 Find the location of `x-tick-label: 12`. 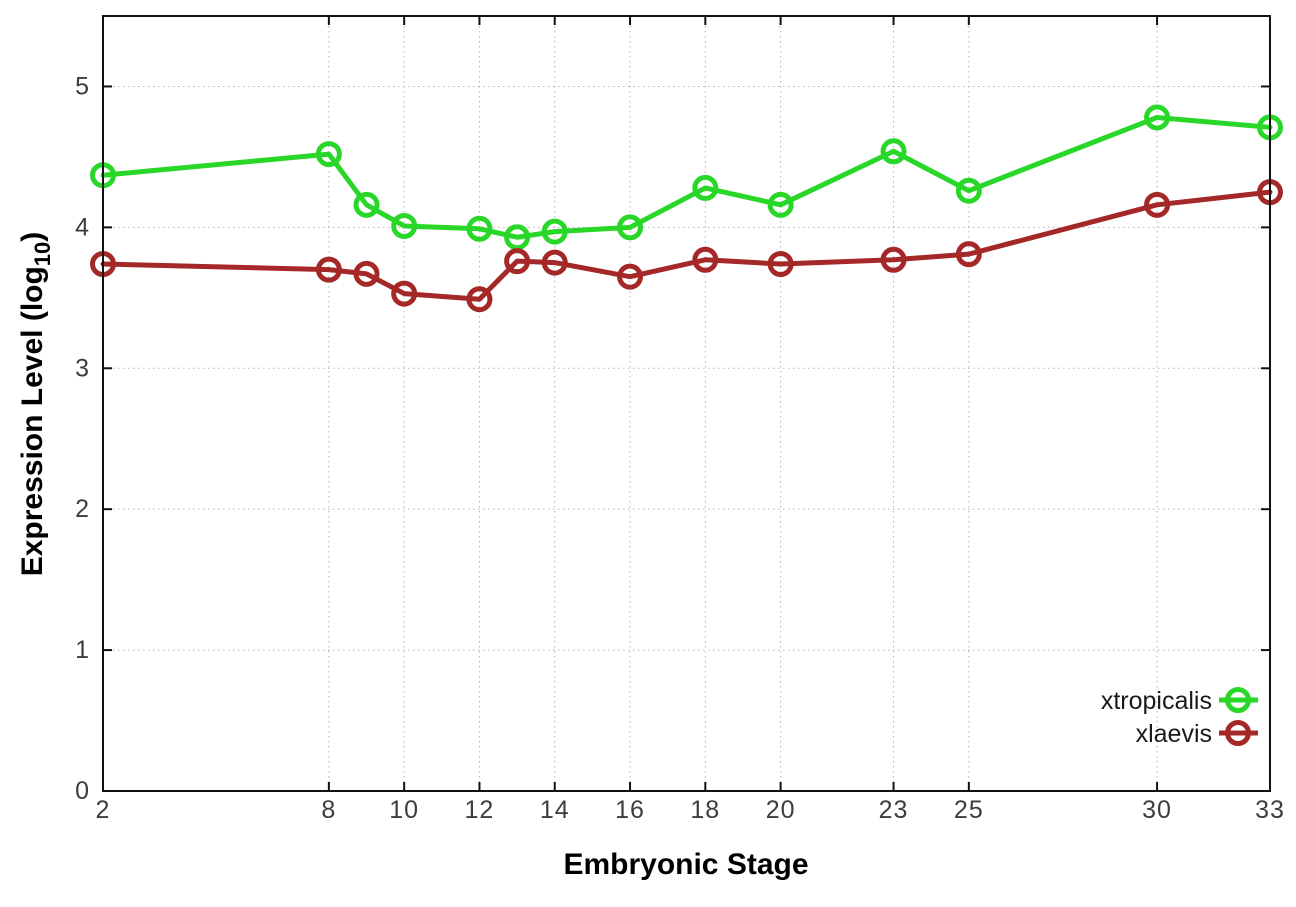

x-tick-label: 12 is located at coordinates (480, 810).